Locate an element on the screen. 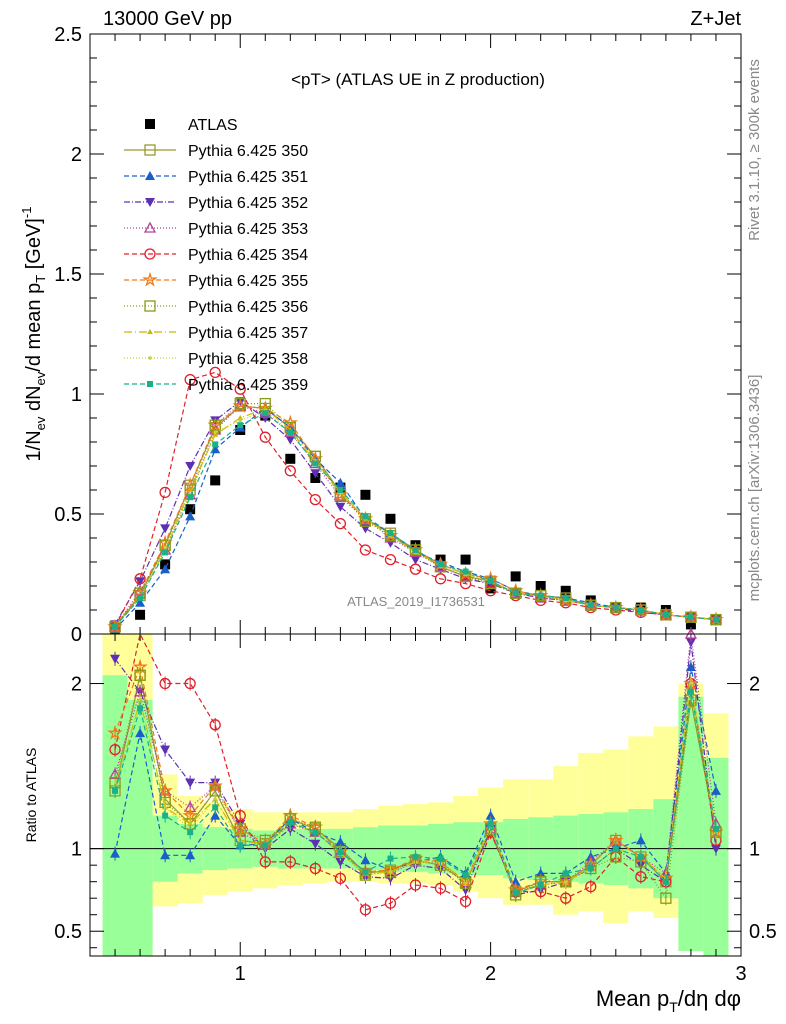 Image resolution: width=786 pixels, height=1024 pixels. ratio-ylabel: Ratio to ATLAS is located at coordinates (31, 795).